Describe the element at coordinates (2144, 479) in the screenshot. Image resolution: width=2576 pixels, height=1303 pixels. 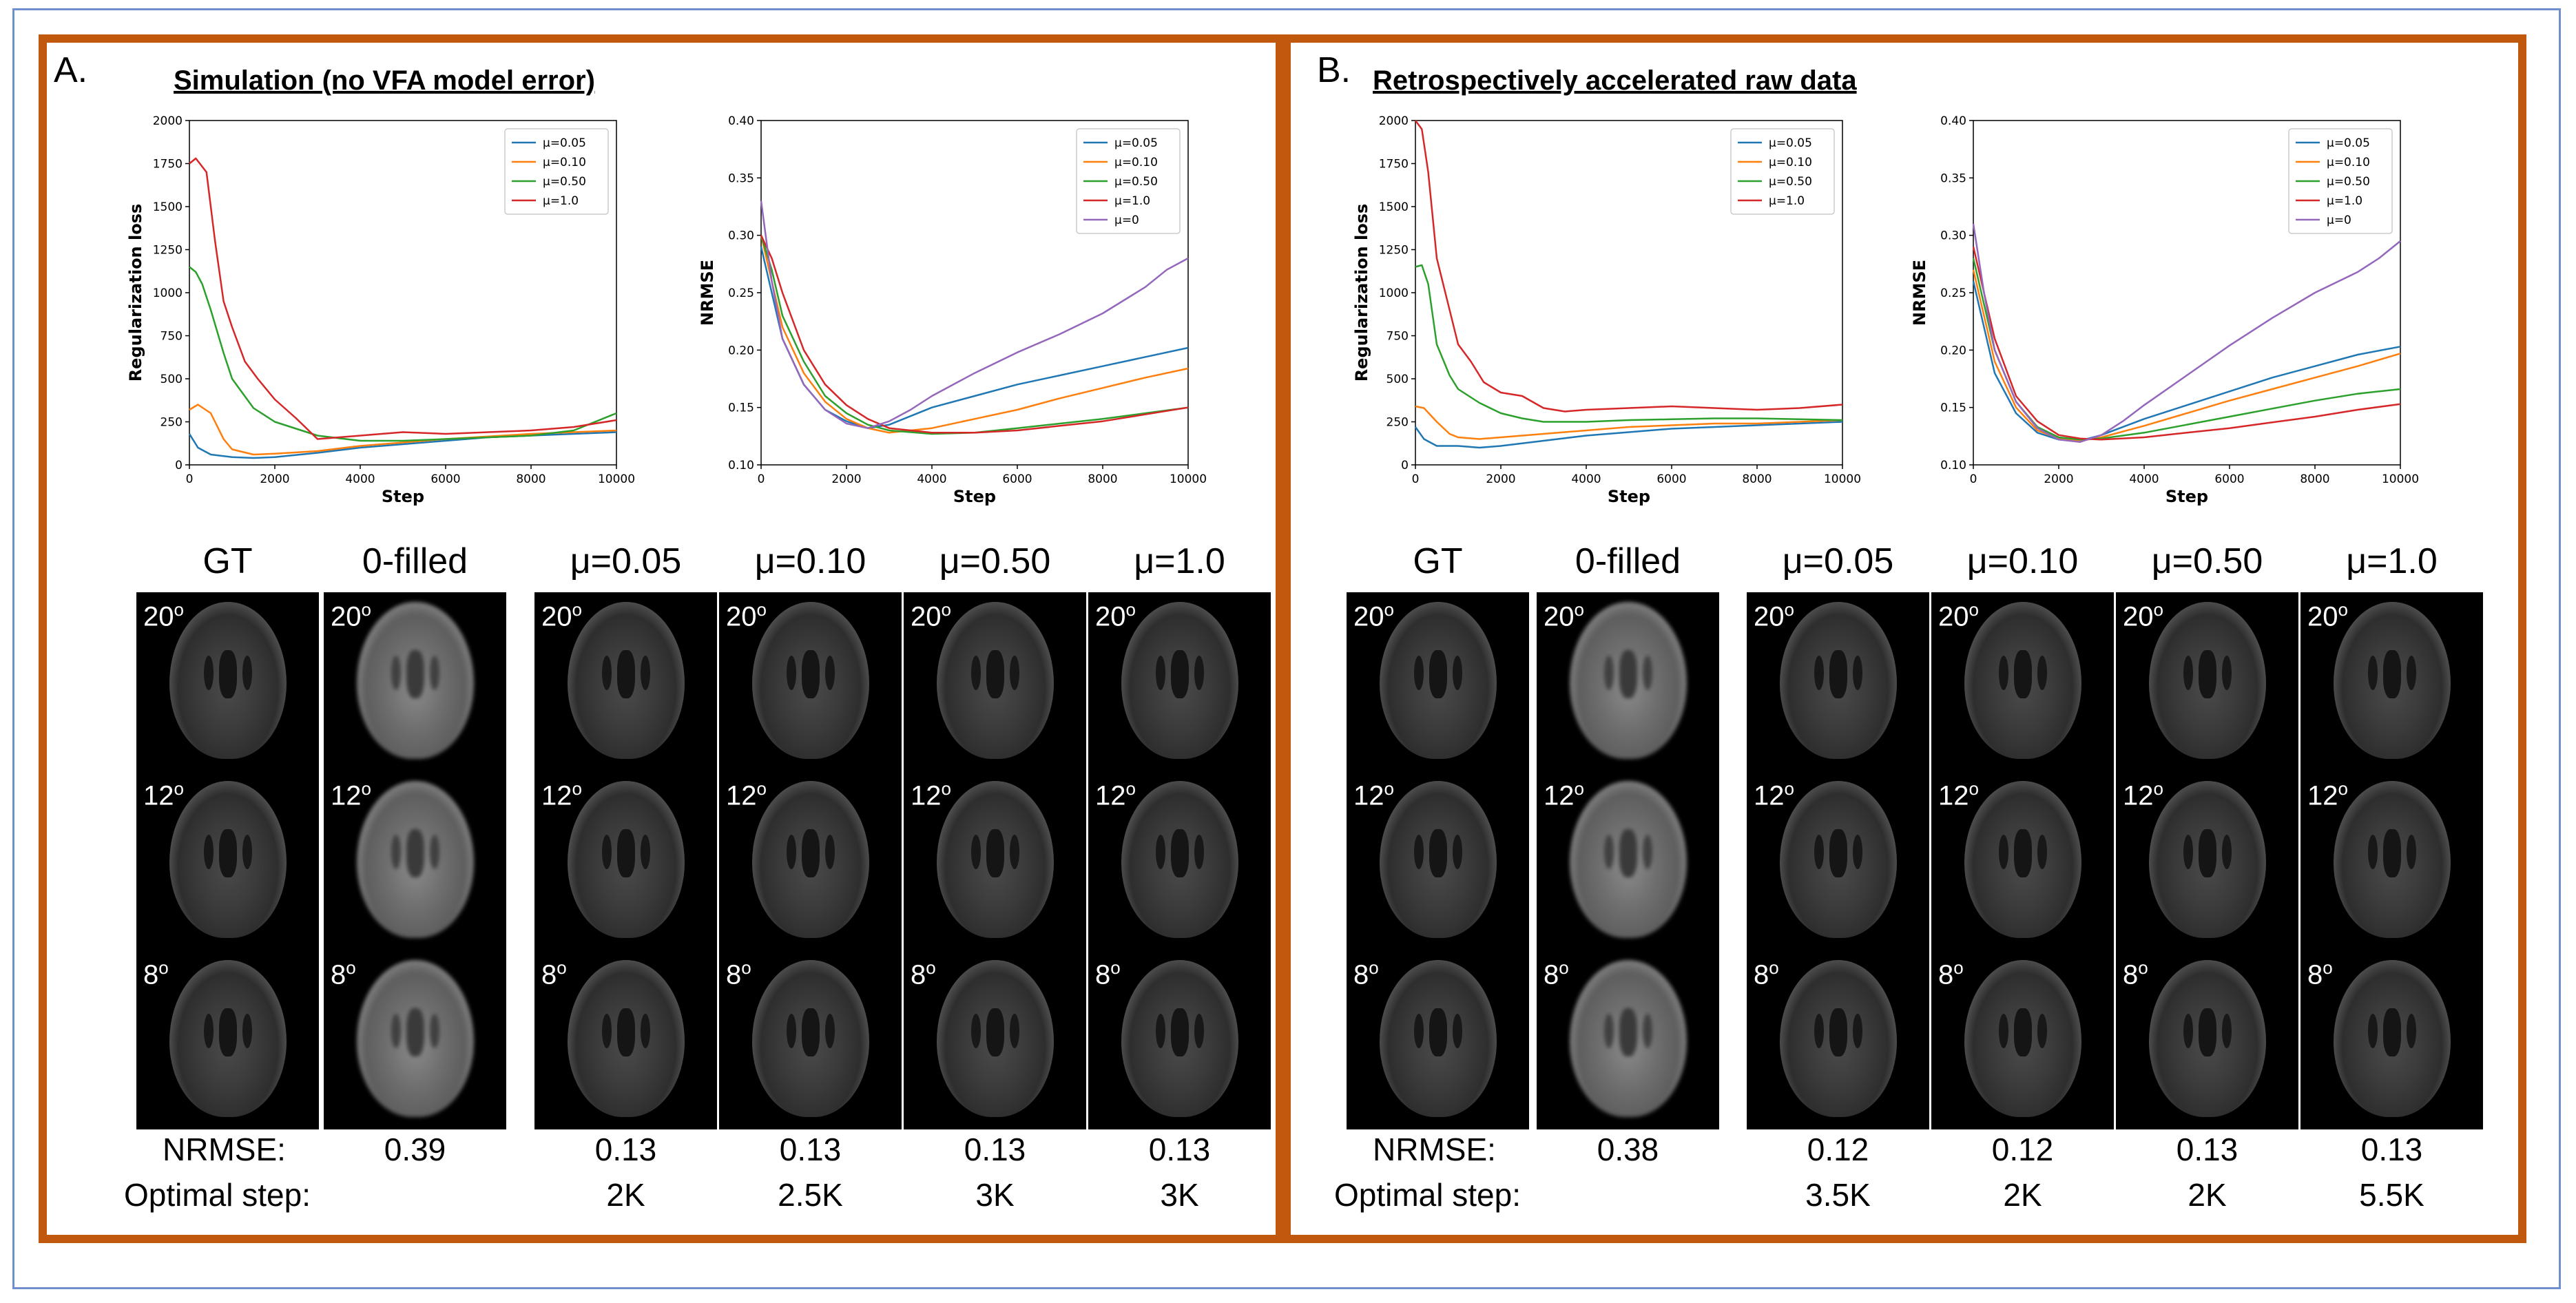
I see `x-tick-label: 4000` at that location.